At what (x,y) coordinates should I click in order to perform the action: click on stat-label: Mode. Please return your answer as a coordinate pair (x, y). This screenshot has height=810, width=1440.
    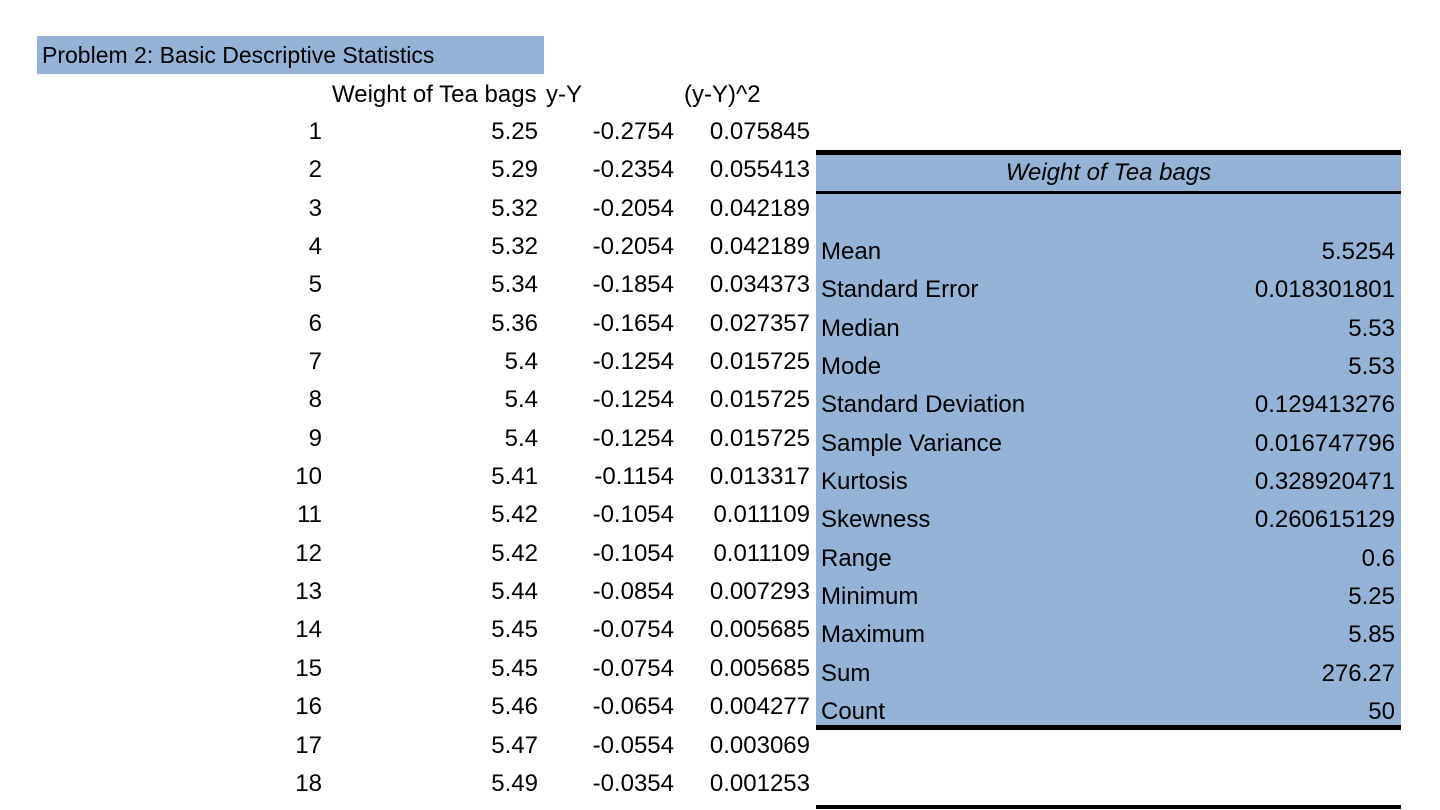
    Looking at the image, I should click on (851, 367).